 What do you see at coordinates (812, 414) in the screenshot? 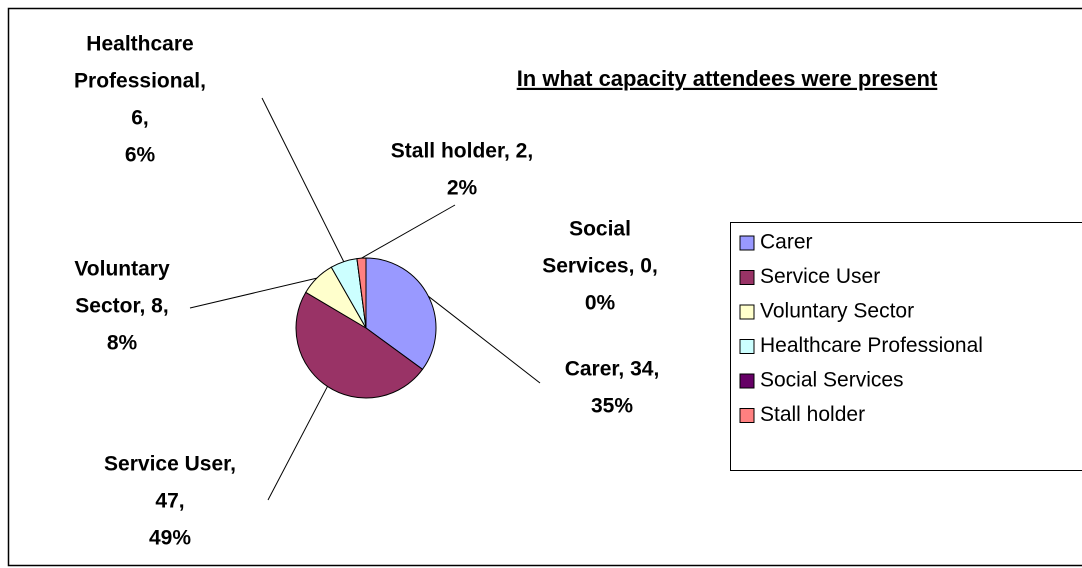
I see `legend-label: Stall holder` at bounding box center [812, 414].